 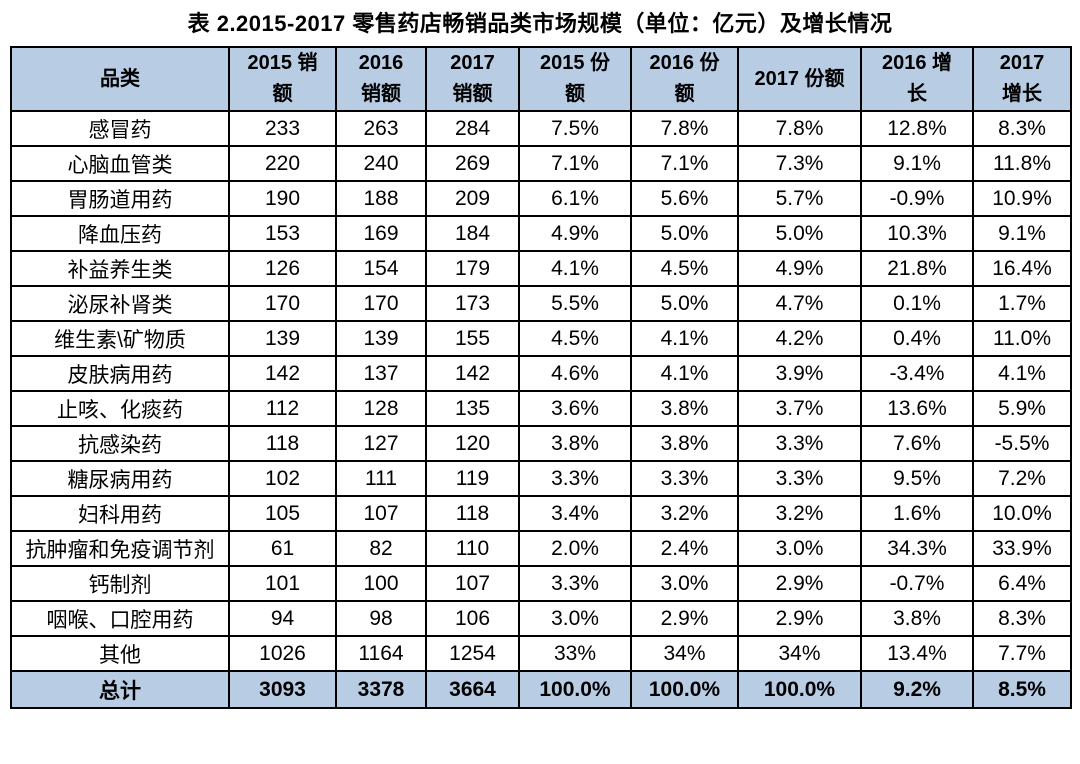 I want to click on cell-value: 188, so click(x=381, y=198).